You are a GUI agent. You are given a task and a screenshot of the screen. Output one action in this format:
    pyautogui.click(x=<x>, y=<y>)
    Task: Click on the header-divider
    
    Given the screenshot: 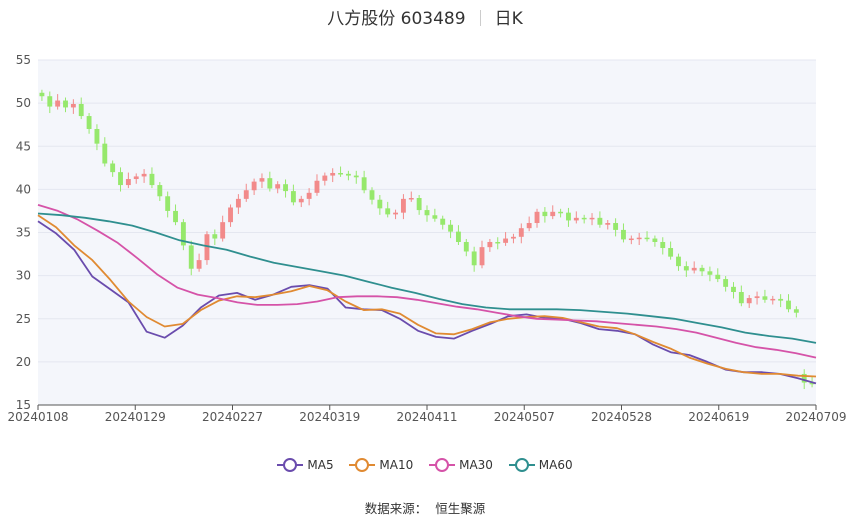 What is the action you would take?
    pyautogui.click(x=480, y=18)
    